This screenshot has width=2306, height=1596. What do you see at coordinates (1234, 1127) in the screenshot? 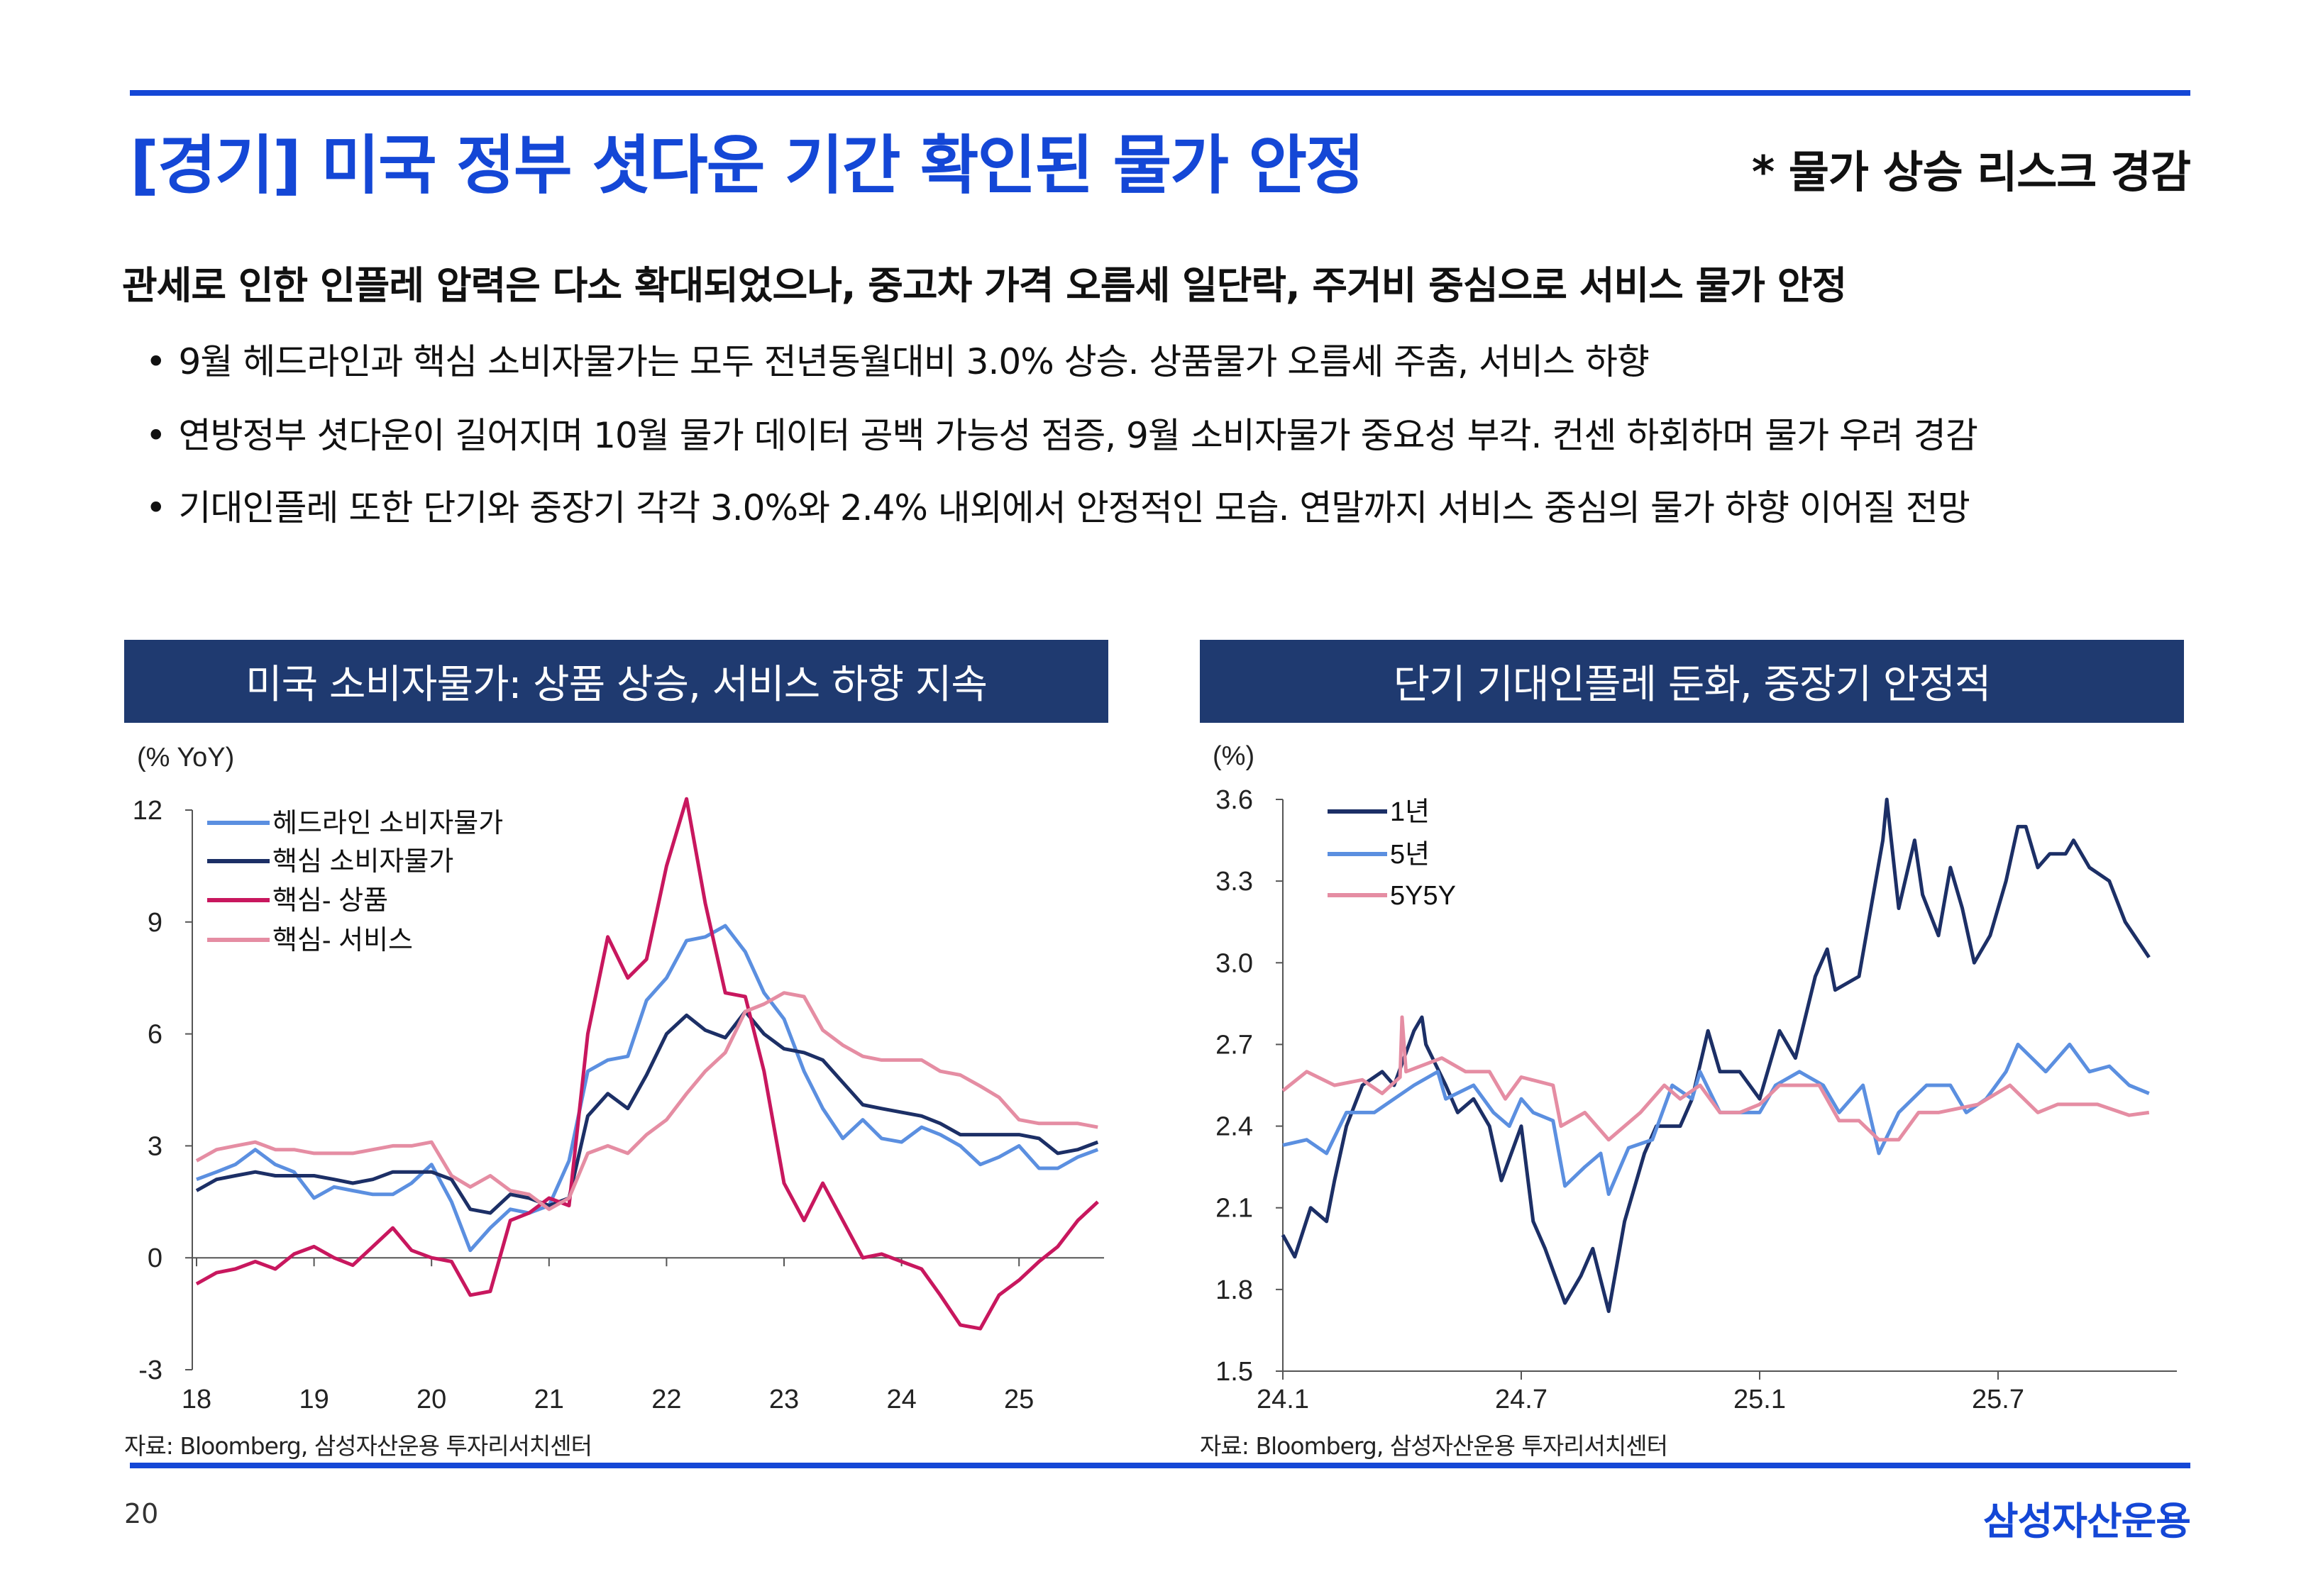
I see `y-tick-label: 2.4` at bounding box center [1234, 1127].